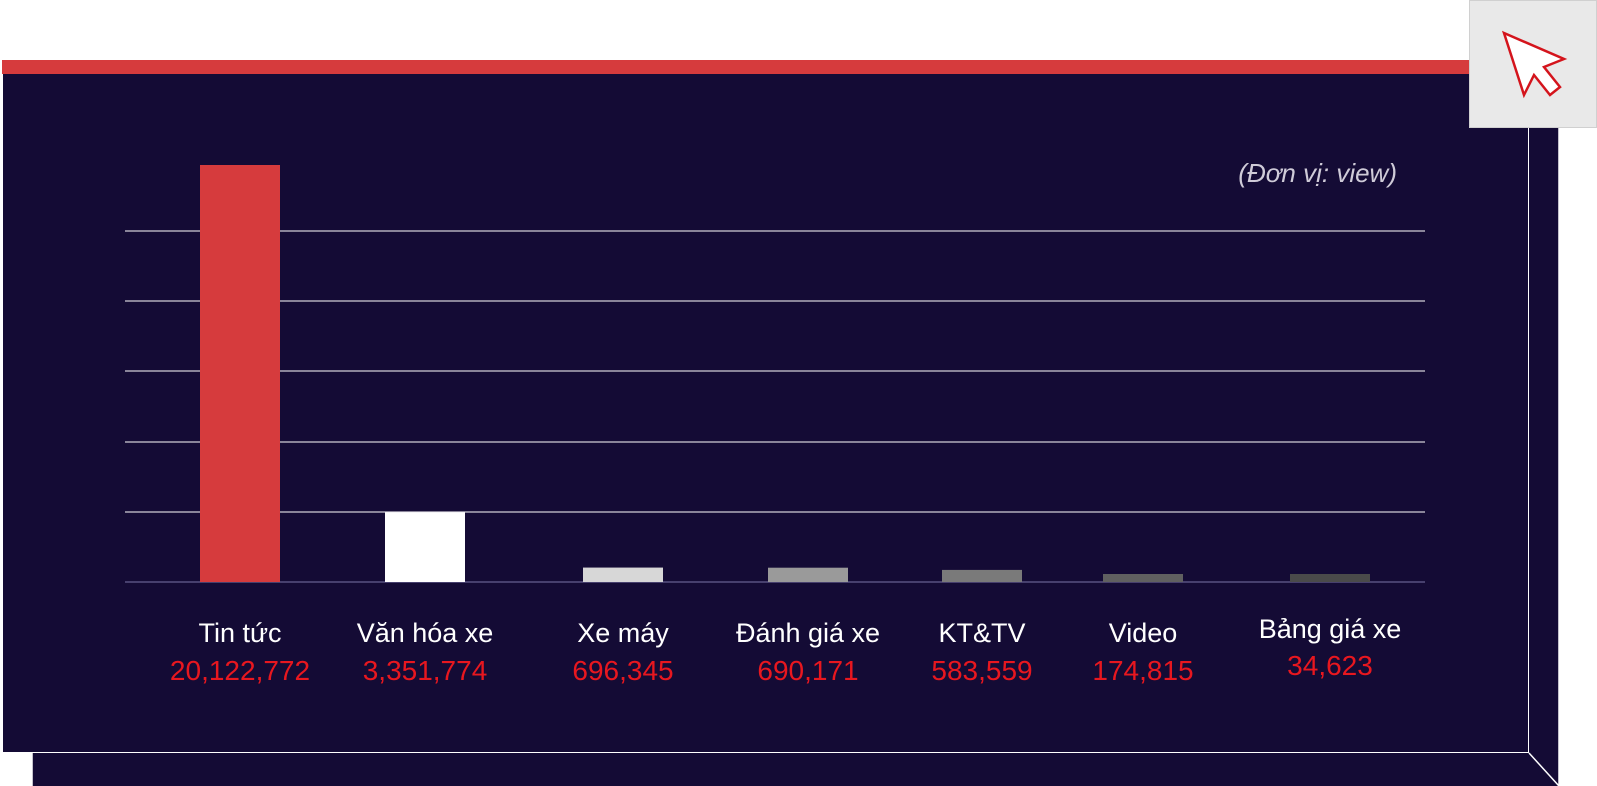 The height and width of the screenshot is (786, 1597). Describe the element at coordinates (240, 633) in the screenshot. I see `category-label-1: Tin tức` at that location.